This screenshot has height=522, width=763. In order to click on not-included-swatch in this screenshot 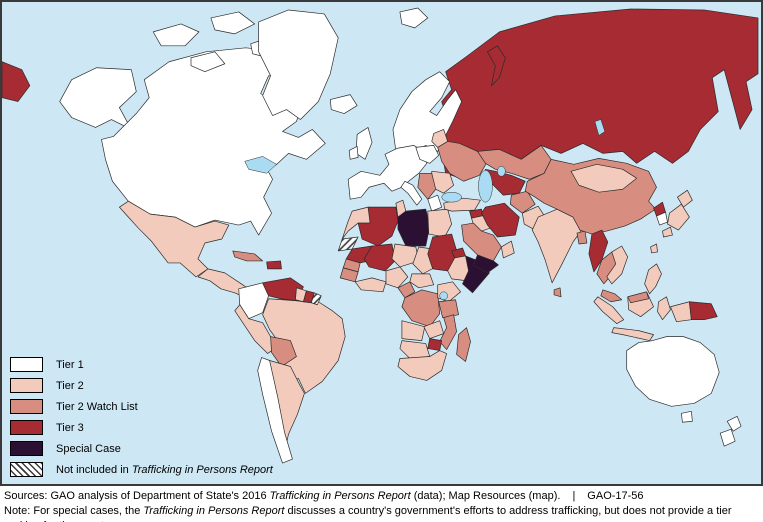, I will do `click(26, 469)`.